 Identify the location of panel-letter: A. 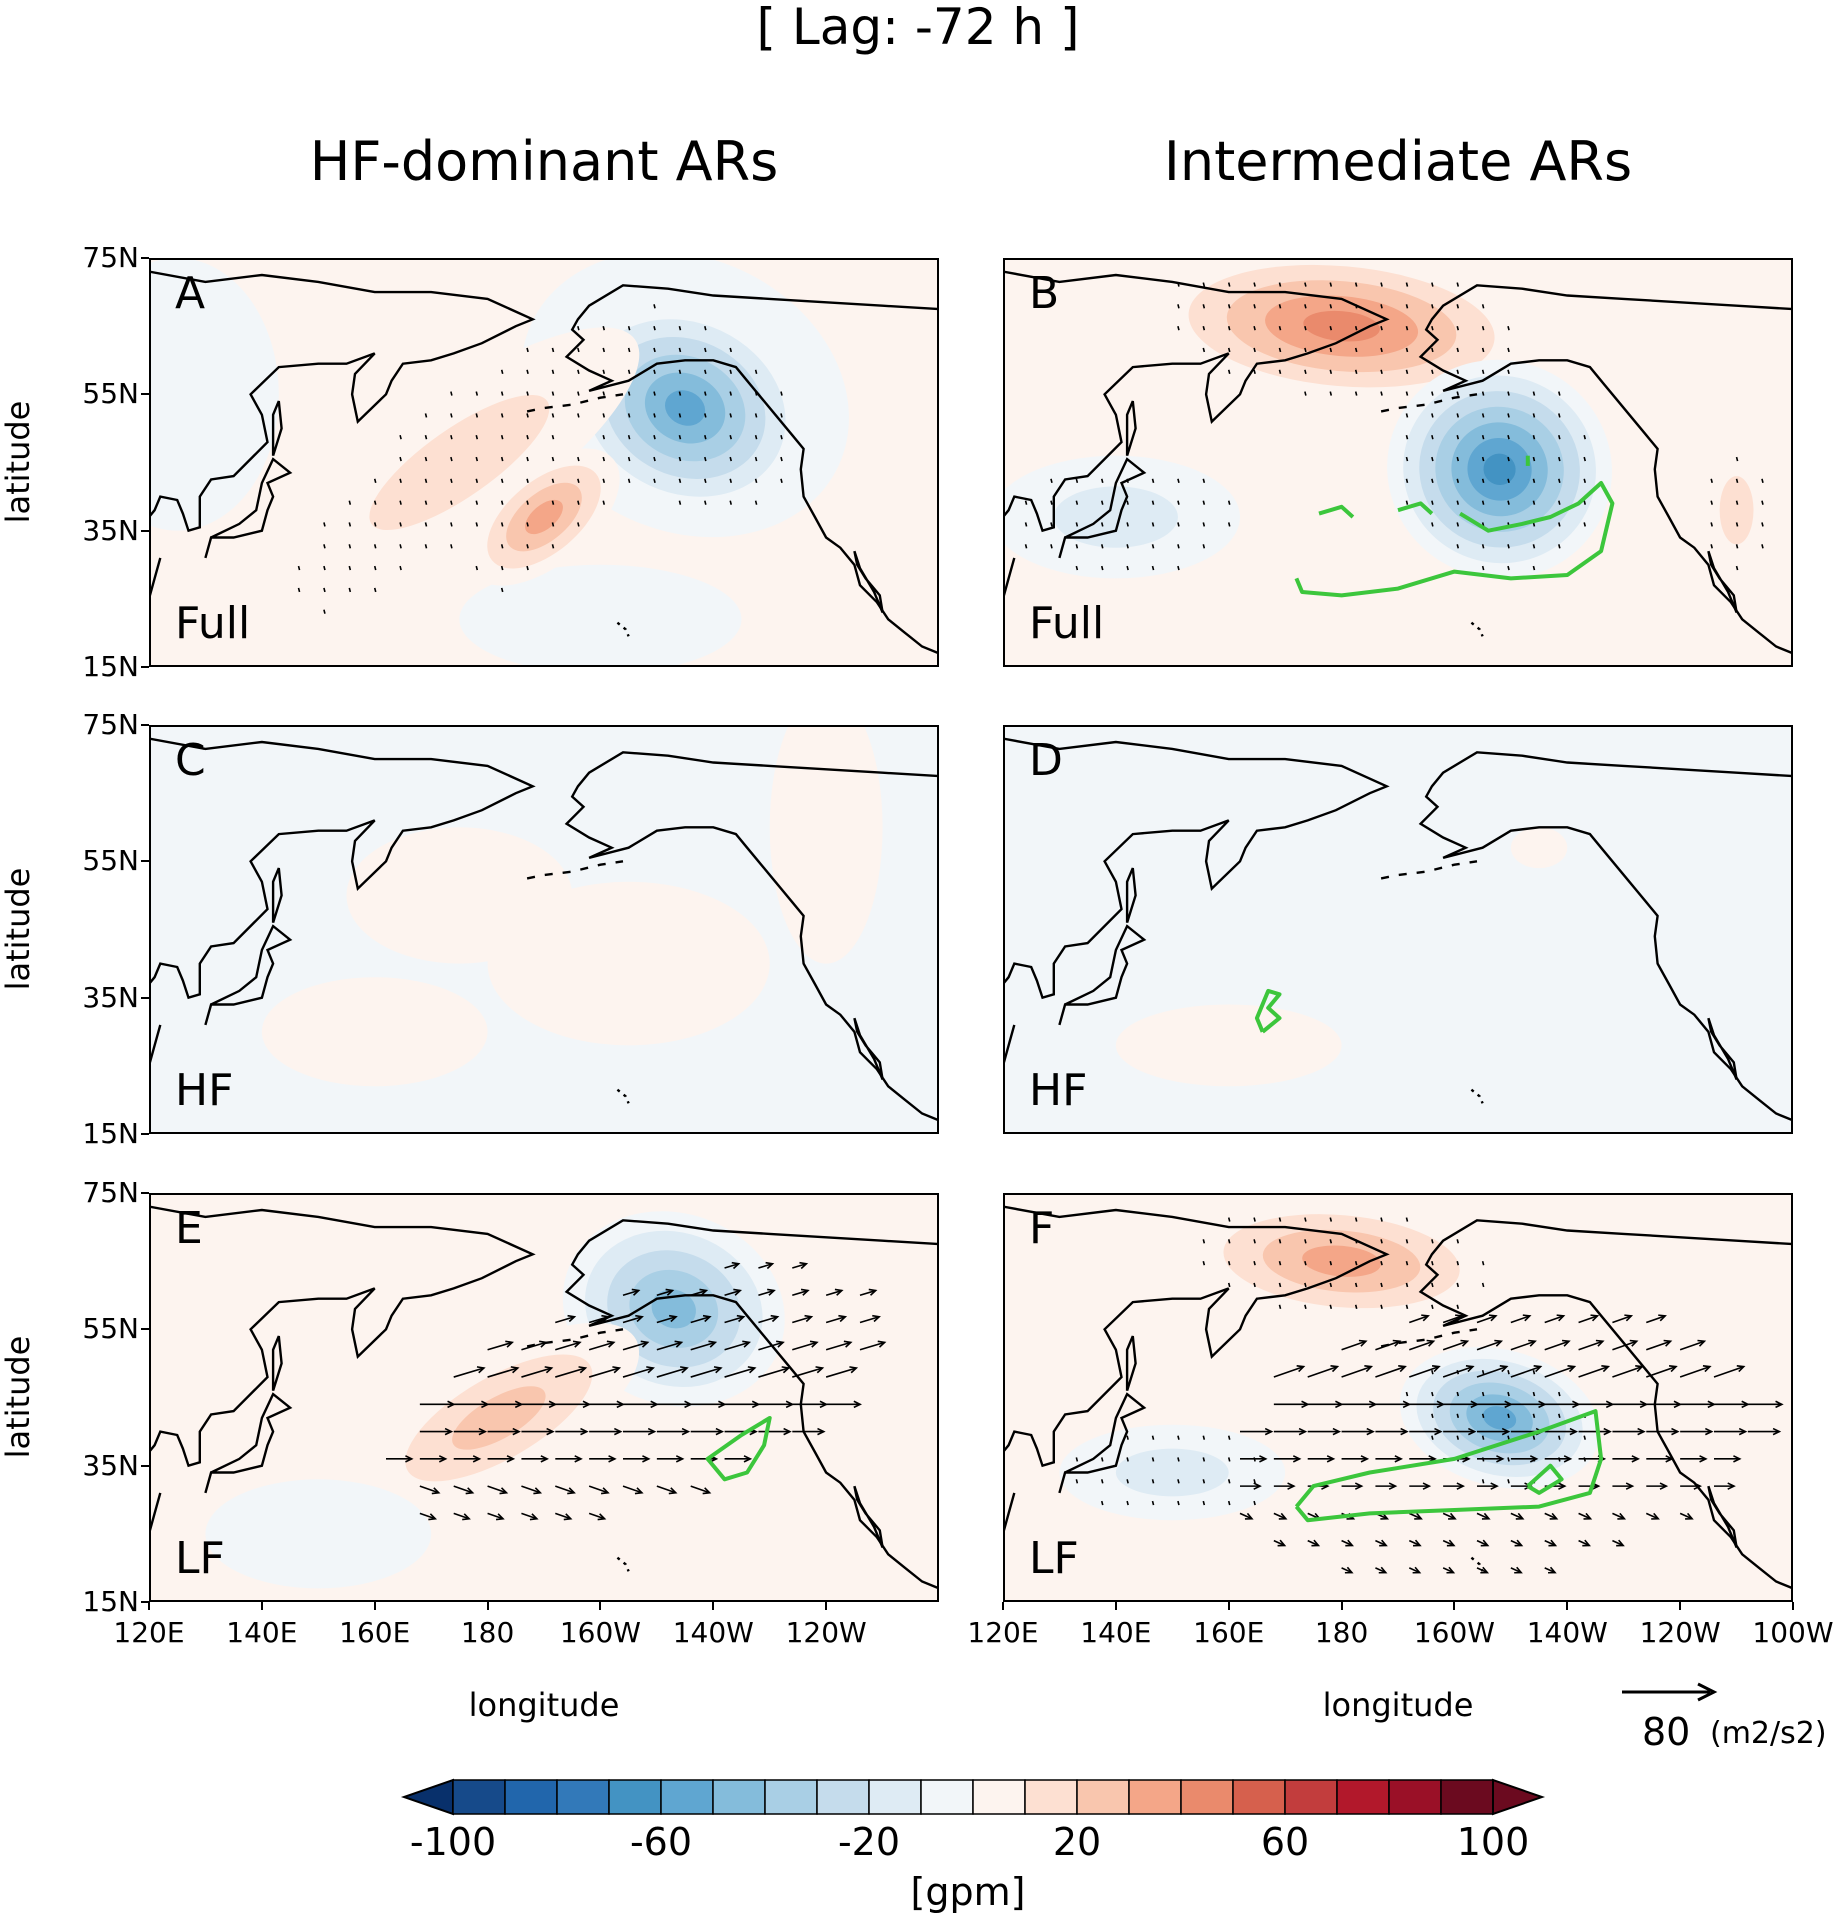
(190, 293).